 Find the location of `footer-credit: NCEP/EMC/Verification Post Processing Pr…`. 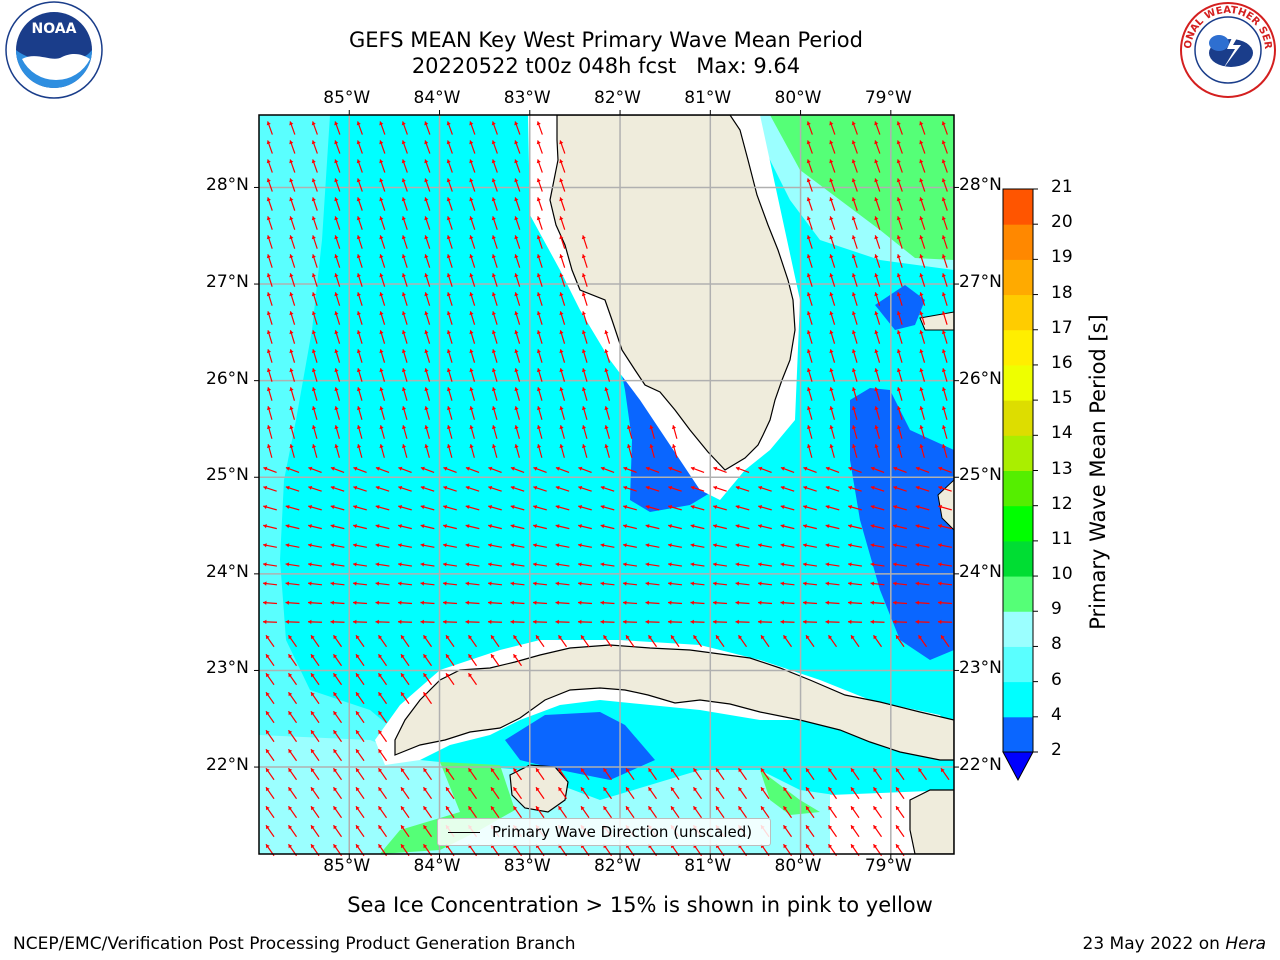

footer-credit: NCEP/EMC/Verification Post Processing Pr… is located at coordinates (294, 944).